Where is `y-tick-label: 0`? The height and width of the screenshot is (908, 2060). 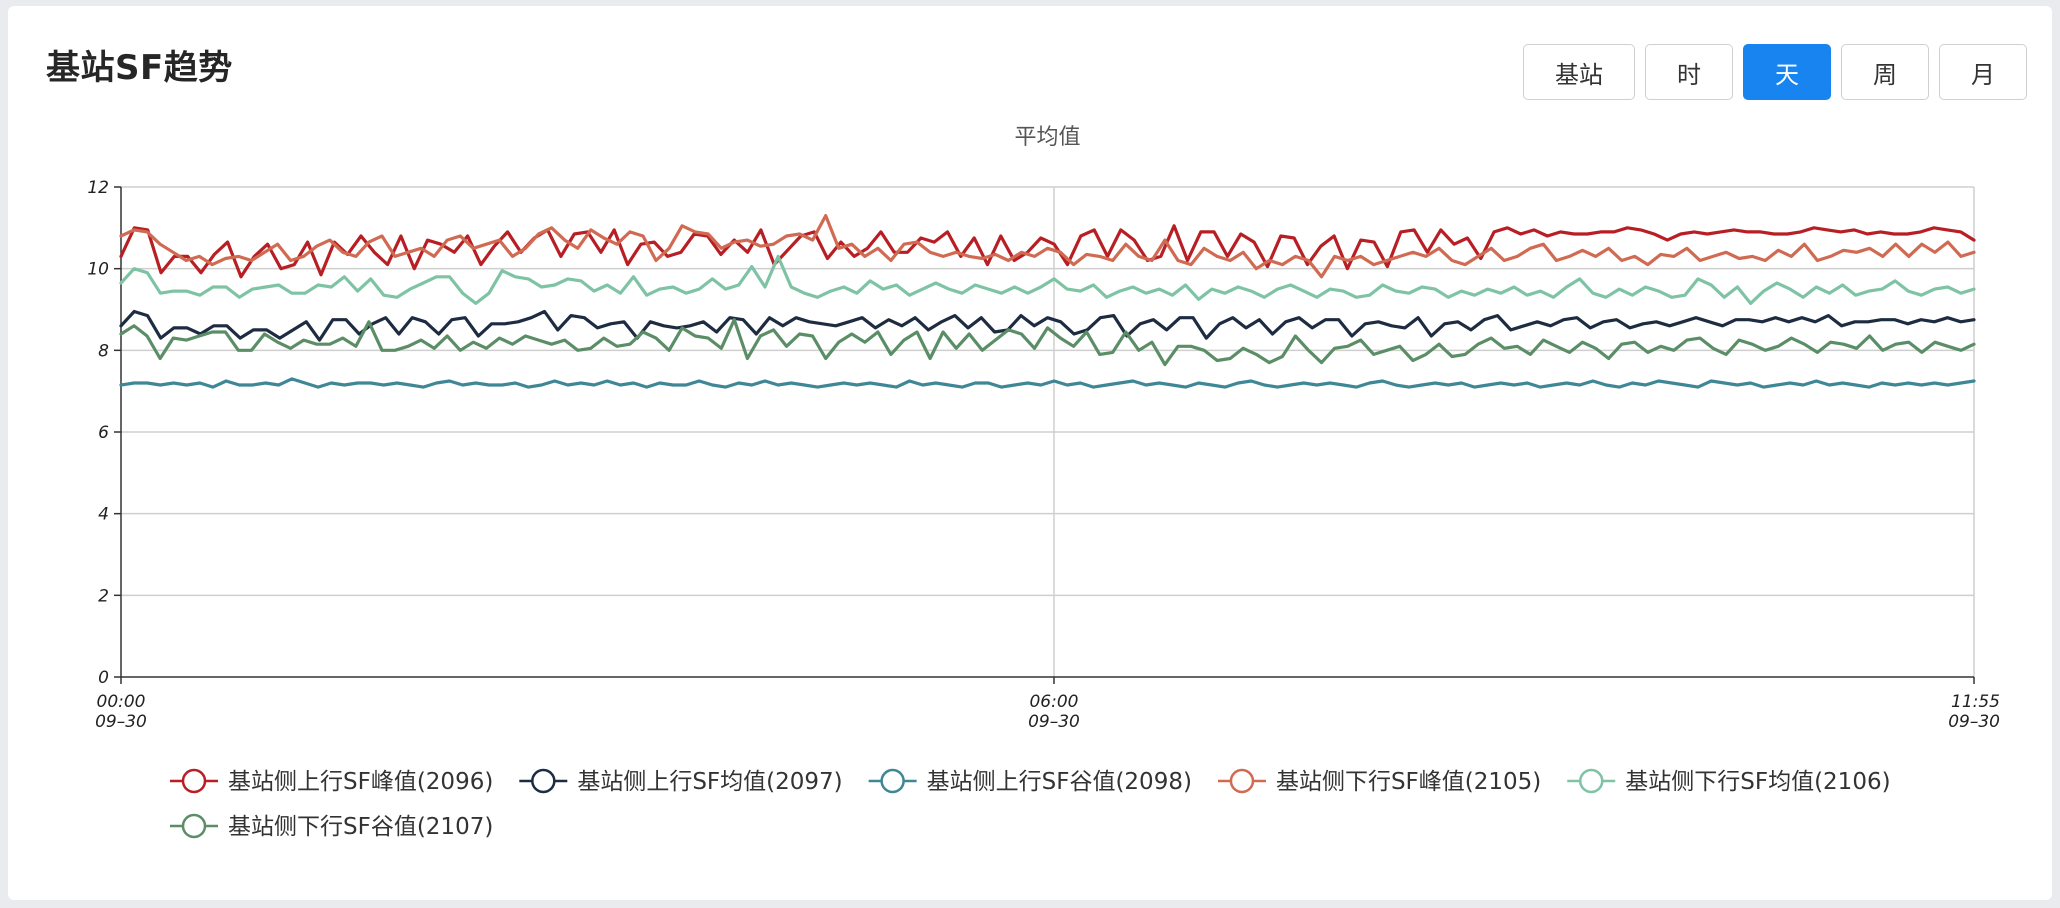 y-tick-label: 0 is located at coordinates (103, 678).